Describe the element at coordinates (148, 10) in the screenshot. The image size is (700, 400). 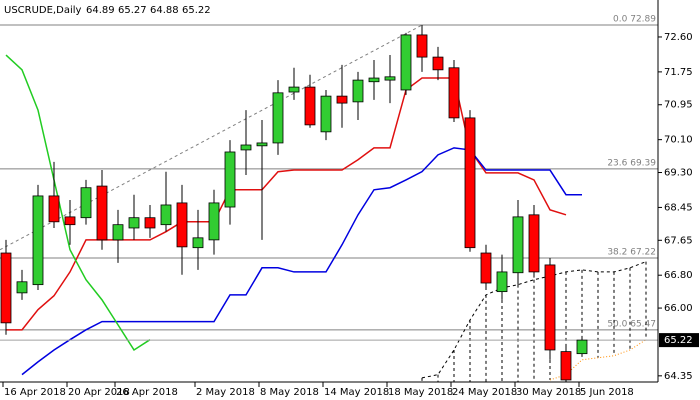
I see `ohlc-header: 64.89 65.27 64.88 65.22` at that location.